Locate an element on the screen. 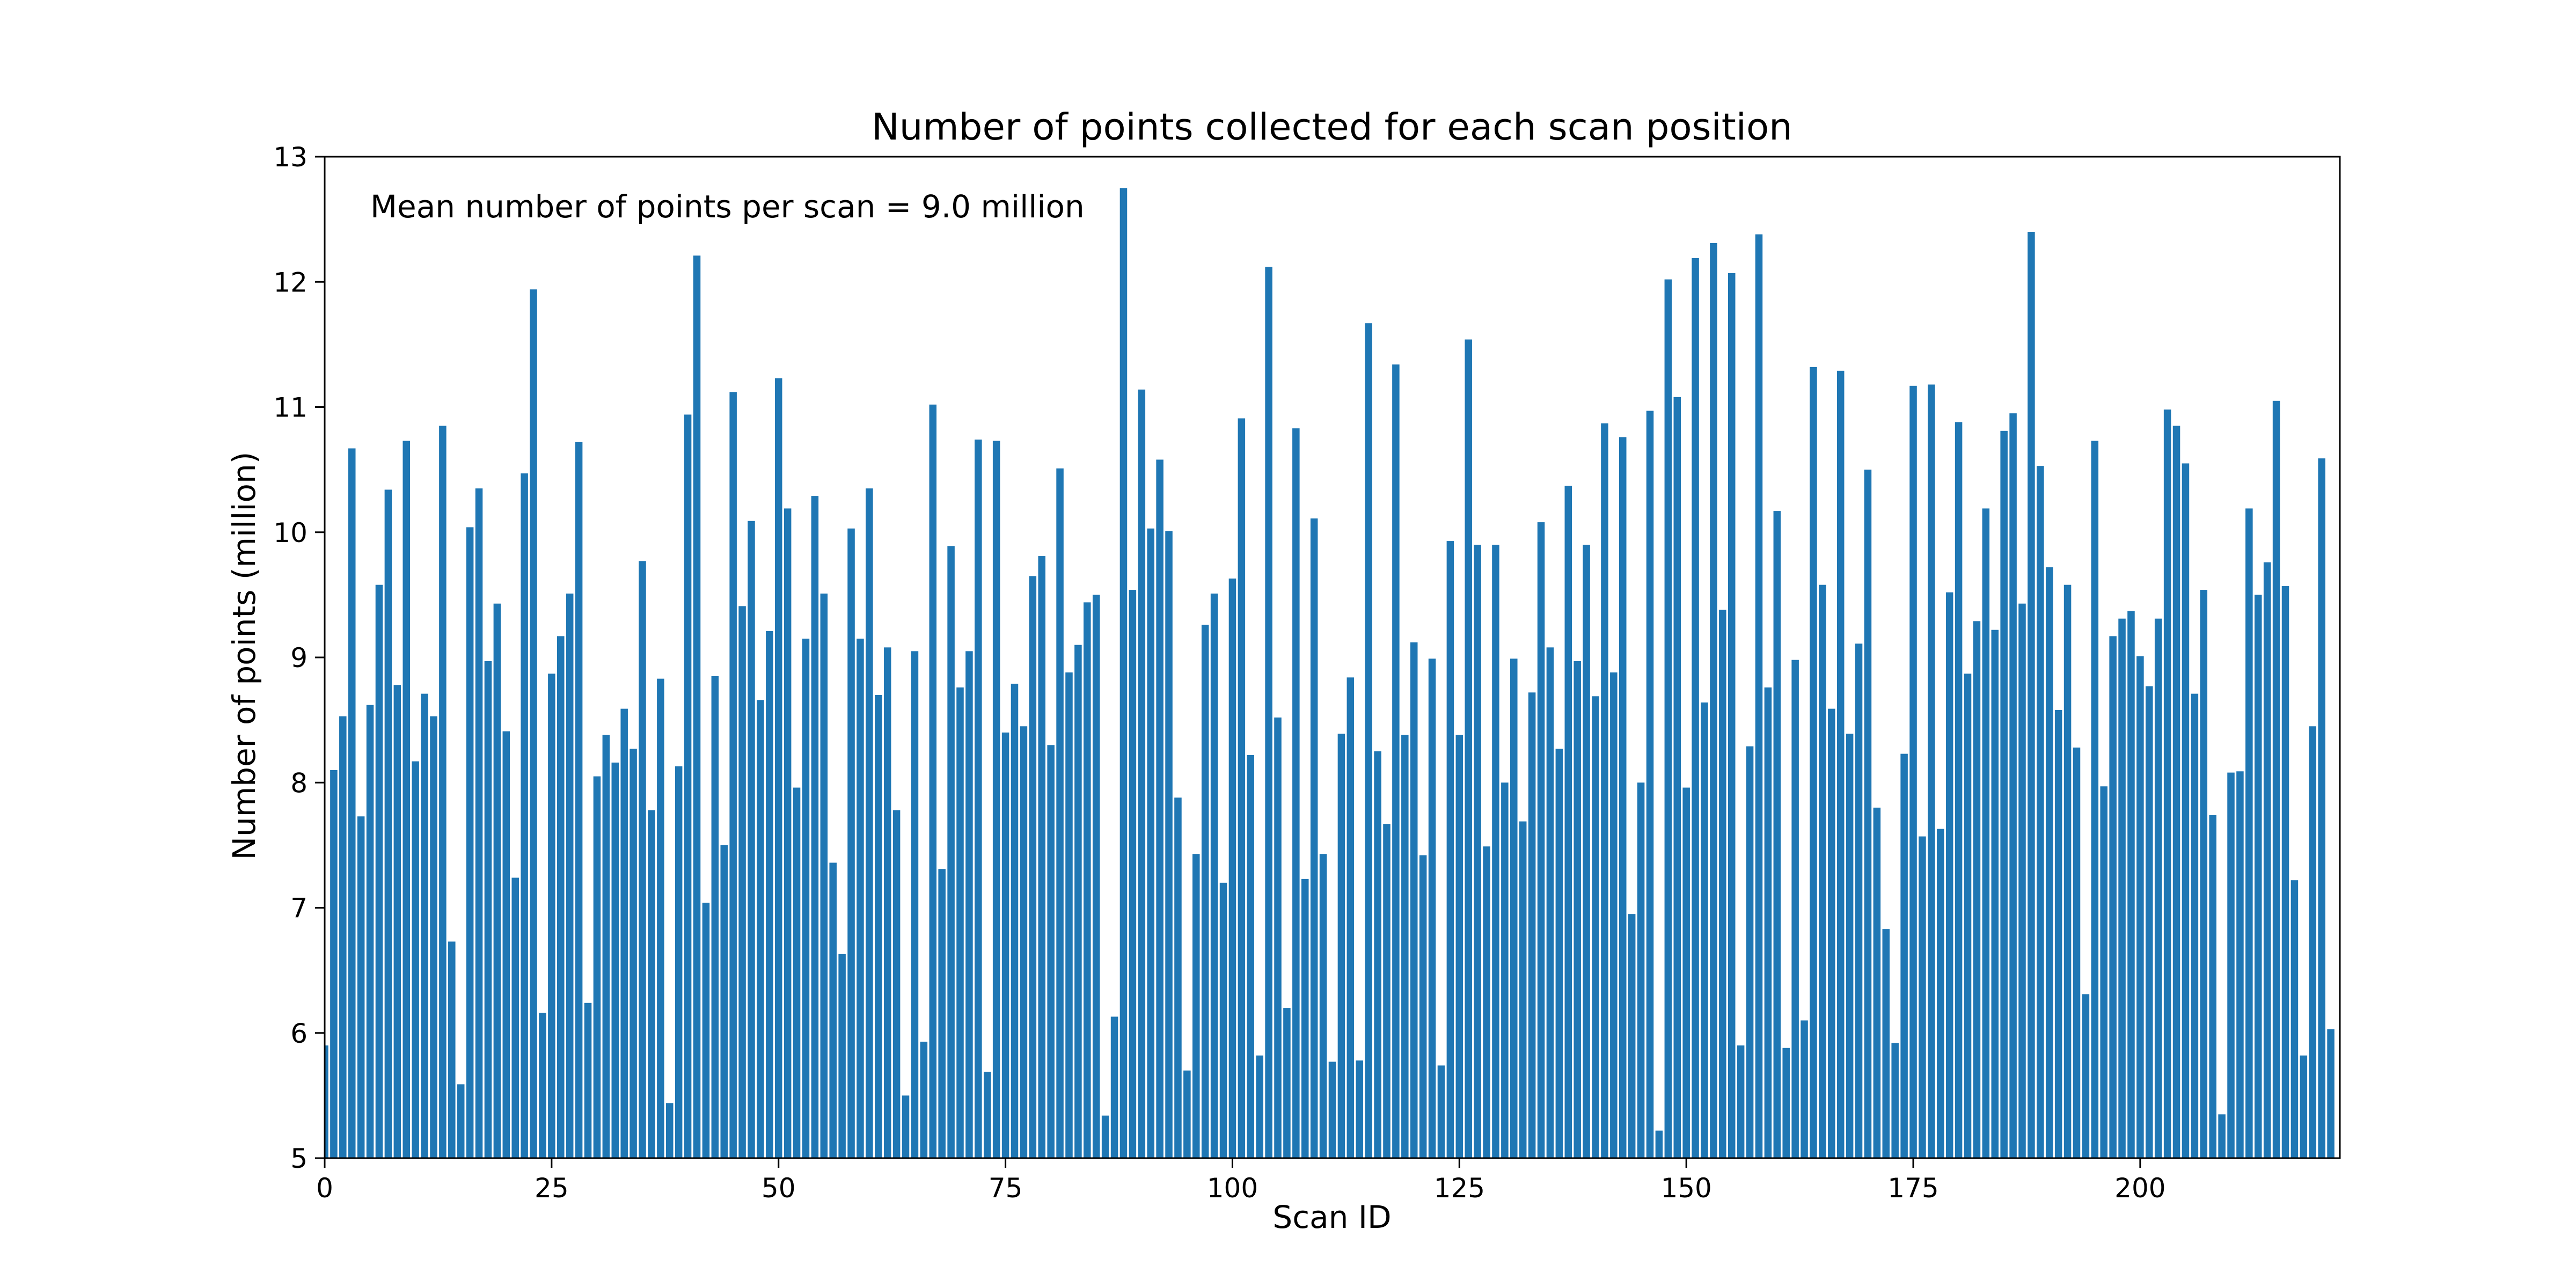 The width and height of the screenshot is (2576, 1288). y-axis-ticks: 5 6 7 8 9 10 11 12 13 is located at coordinates (299, 658).